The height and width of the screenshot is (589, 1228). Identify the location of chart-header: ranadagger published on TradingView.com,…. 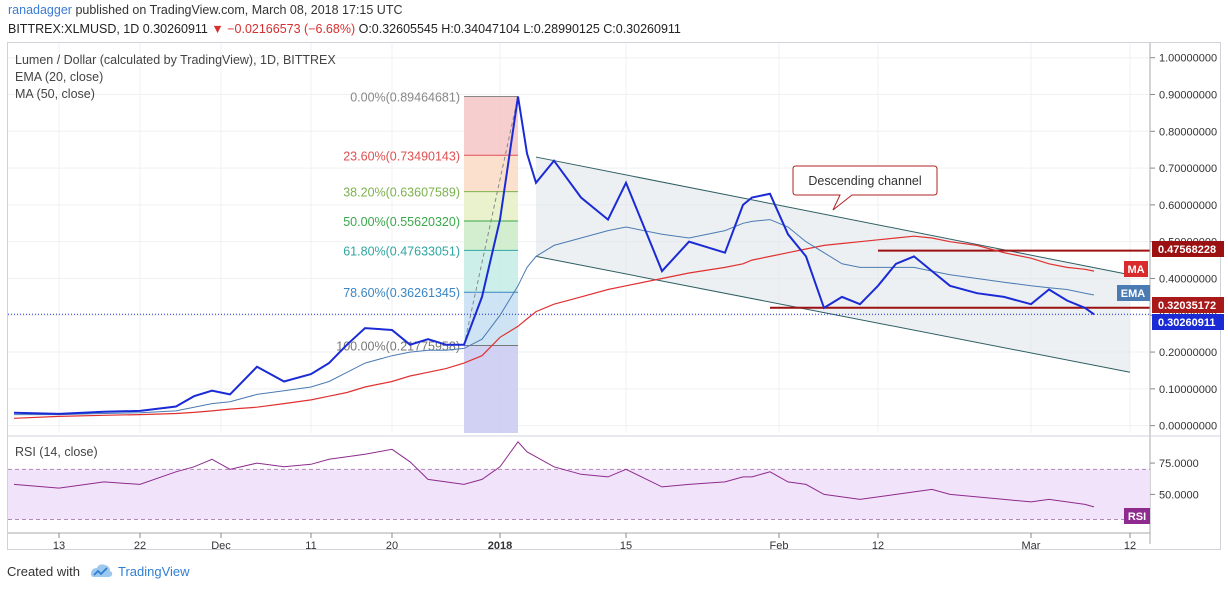
(614, 21).